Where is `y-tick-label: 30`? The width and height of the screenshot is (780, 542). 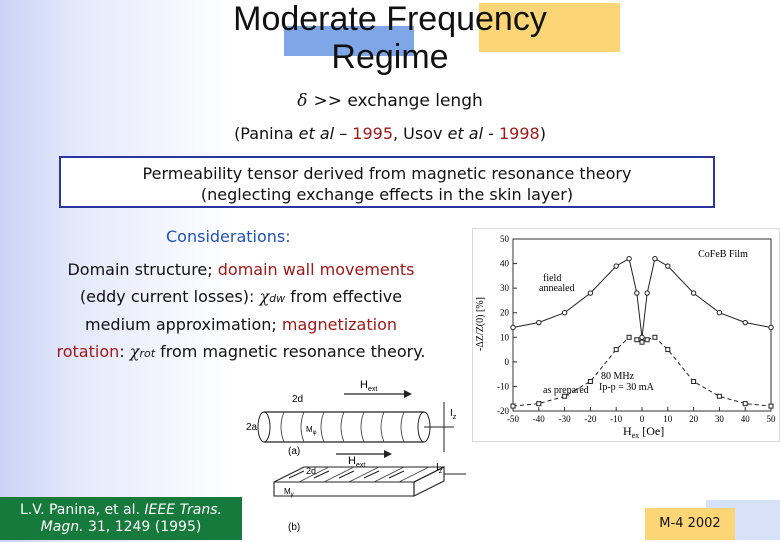 y-tick-label: 30 is located at coordinates (505, 288).